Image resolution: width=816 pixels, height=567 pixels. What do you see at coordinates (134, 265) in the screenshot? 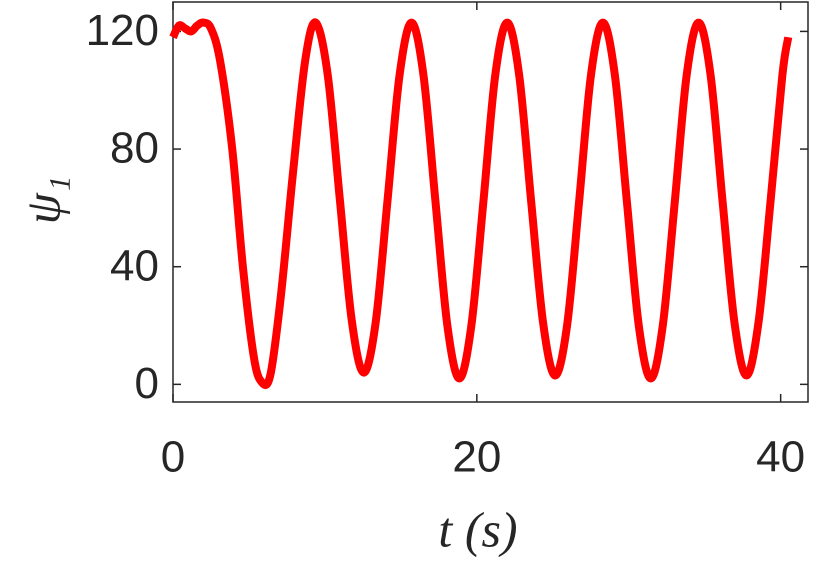
I see `y-tick-label: 40` at bounding box center [134, 265].